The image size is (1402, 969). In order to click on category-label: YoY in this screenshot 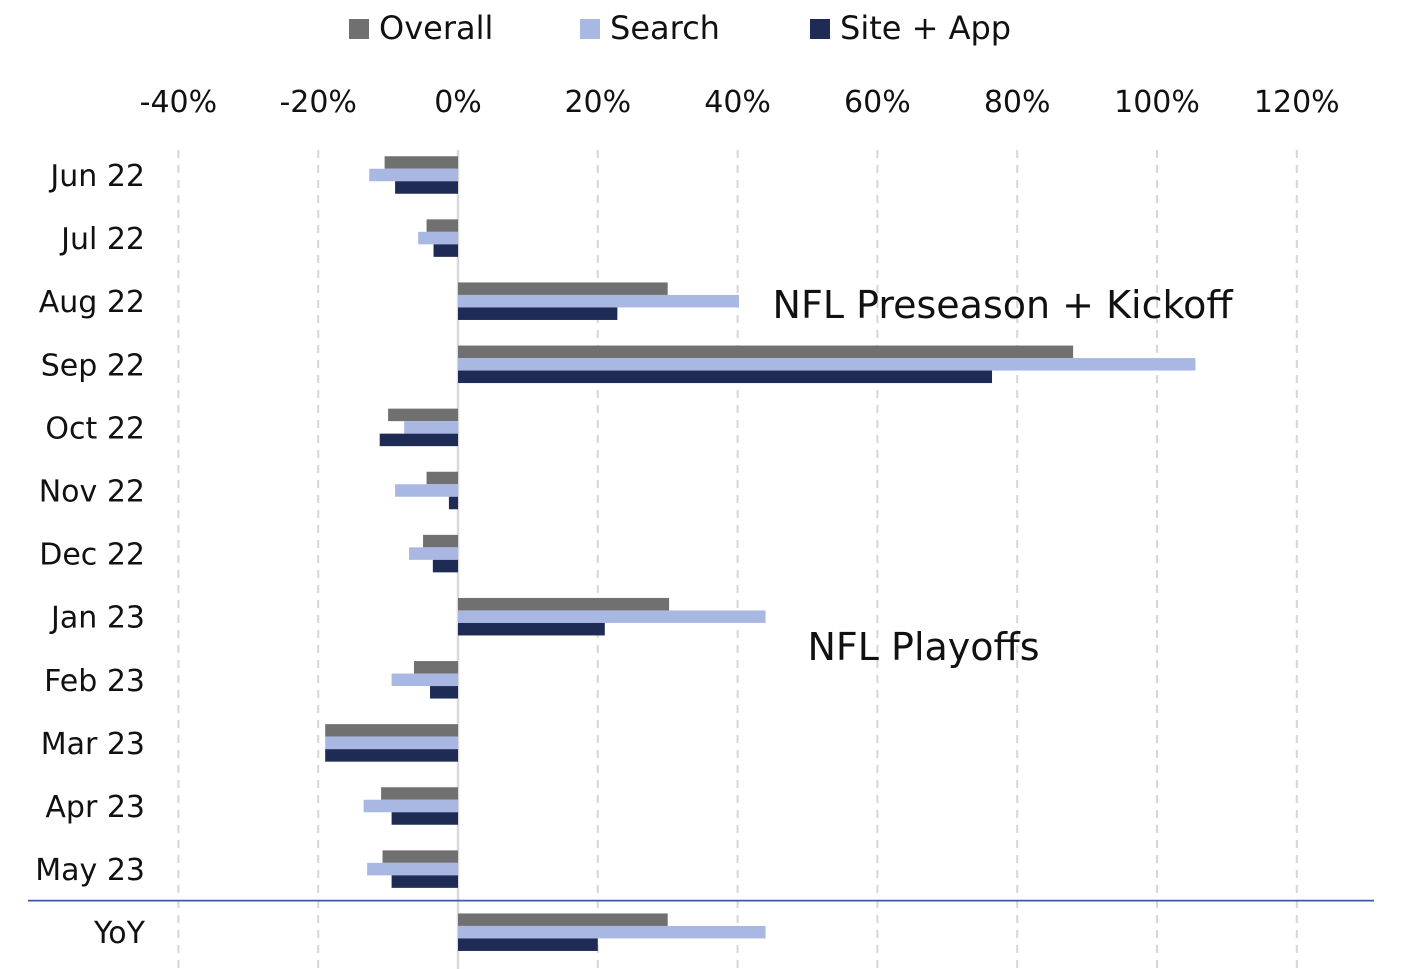, I will do `click(119, 933)`.